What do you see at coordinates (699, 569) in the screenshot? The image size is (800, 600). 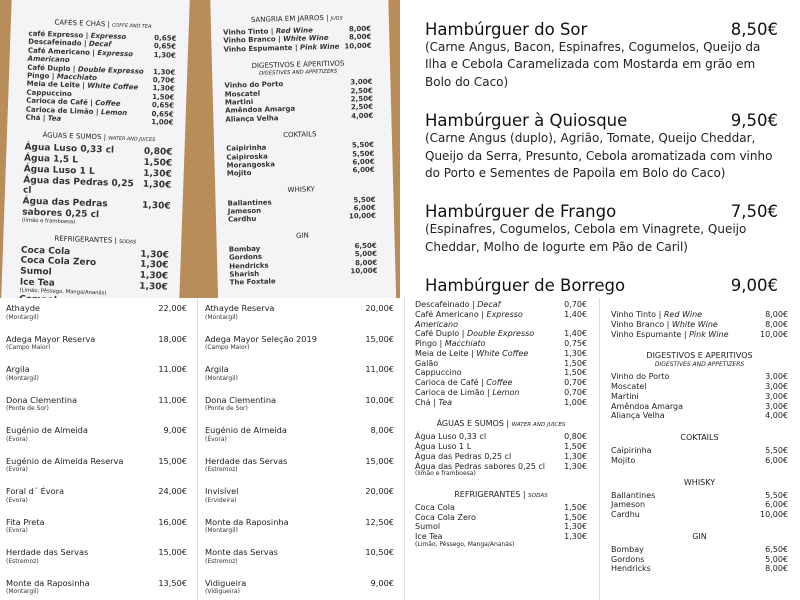 I see `menu-item: Hendricks 8,00€` at bounding box center [699, 569].